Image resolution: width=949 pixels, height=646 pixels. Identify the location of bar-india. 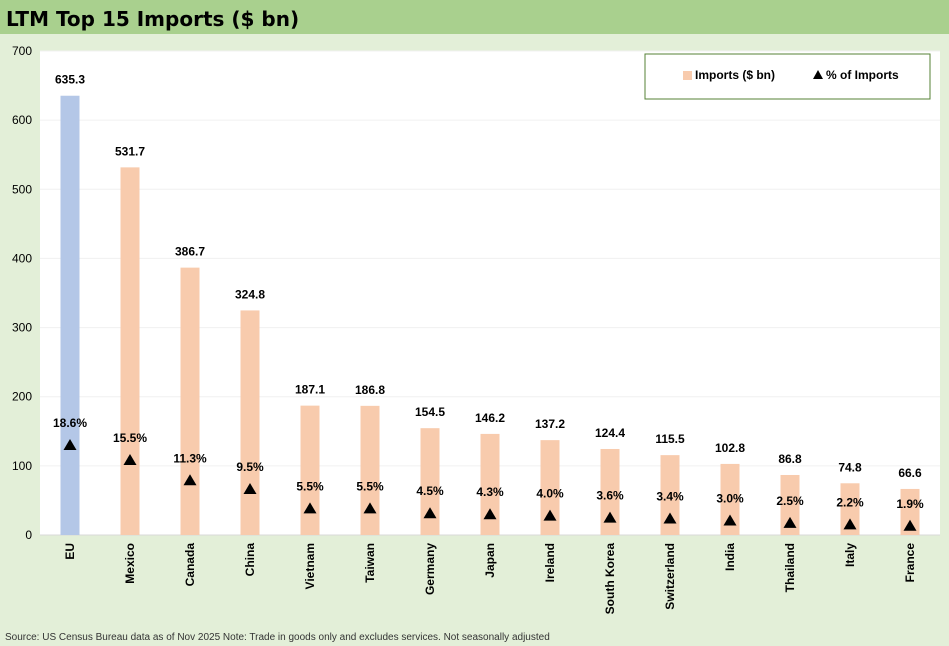
(730, 499).